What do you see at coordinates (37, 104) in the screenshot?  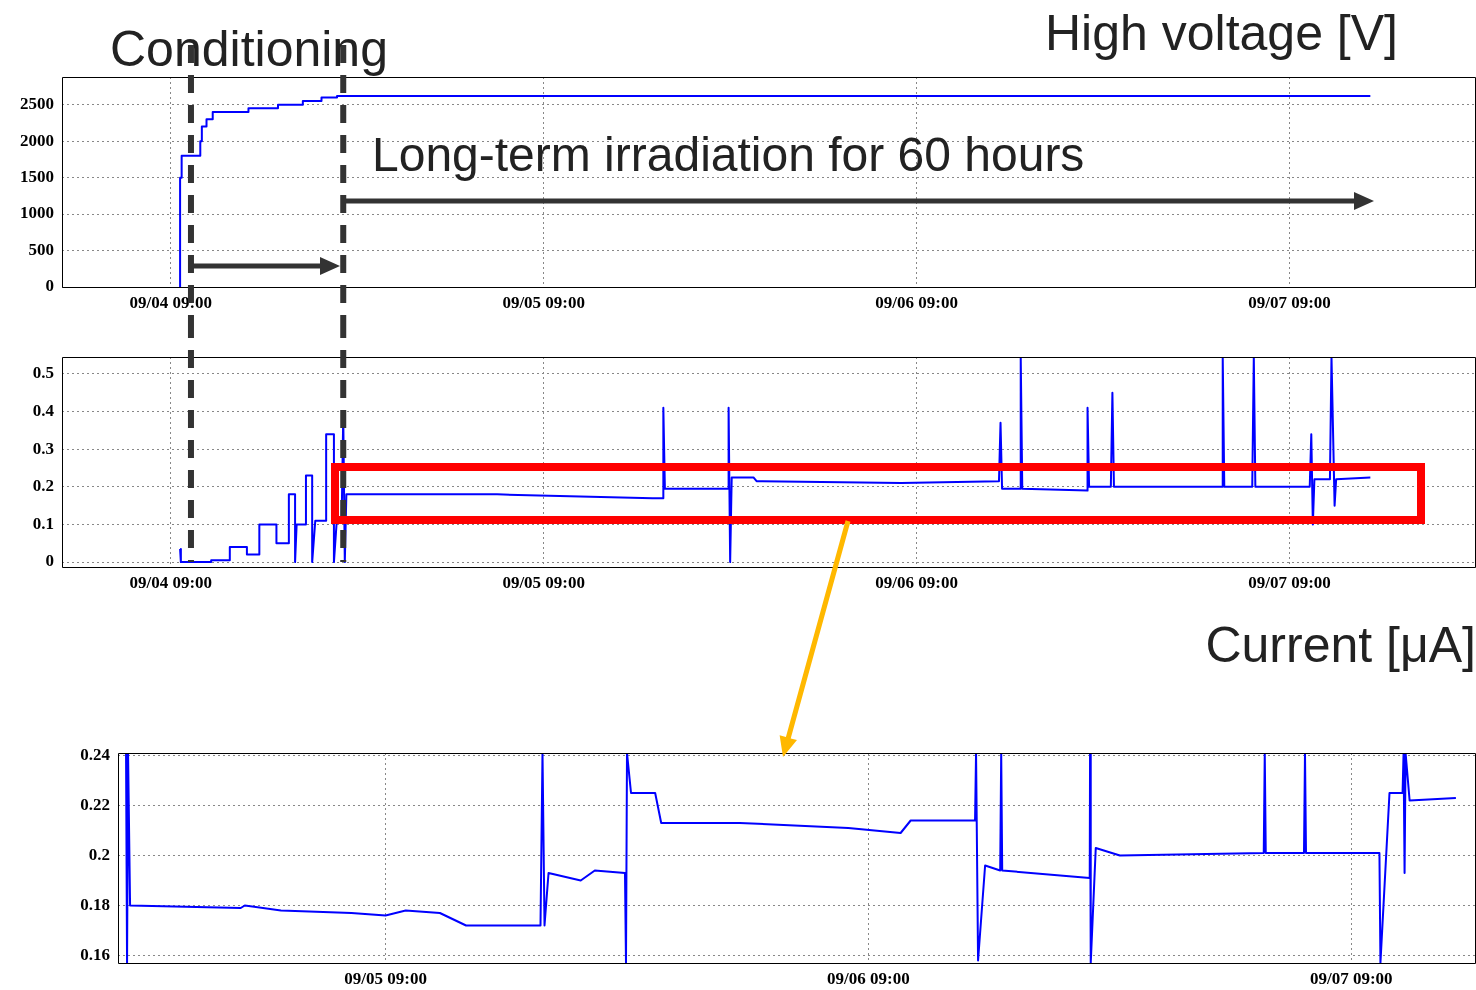 I see `y-tick-label: 2500` at bounding box center [37, 104].